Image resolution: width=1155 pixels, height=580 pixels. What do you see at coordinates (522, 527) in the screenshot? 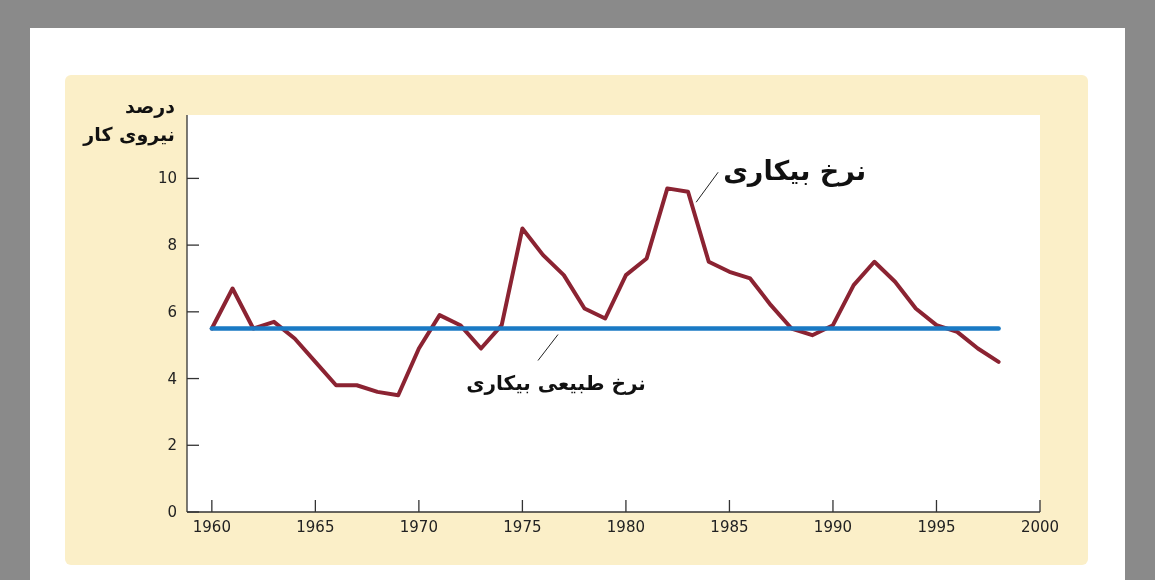
I see `x-tick-label: 1975` at bounding box center [522, 527].